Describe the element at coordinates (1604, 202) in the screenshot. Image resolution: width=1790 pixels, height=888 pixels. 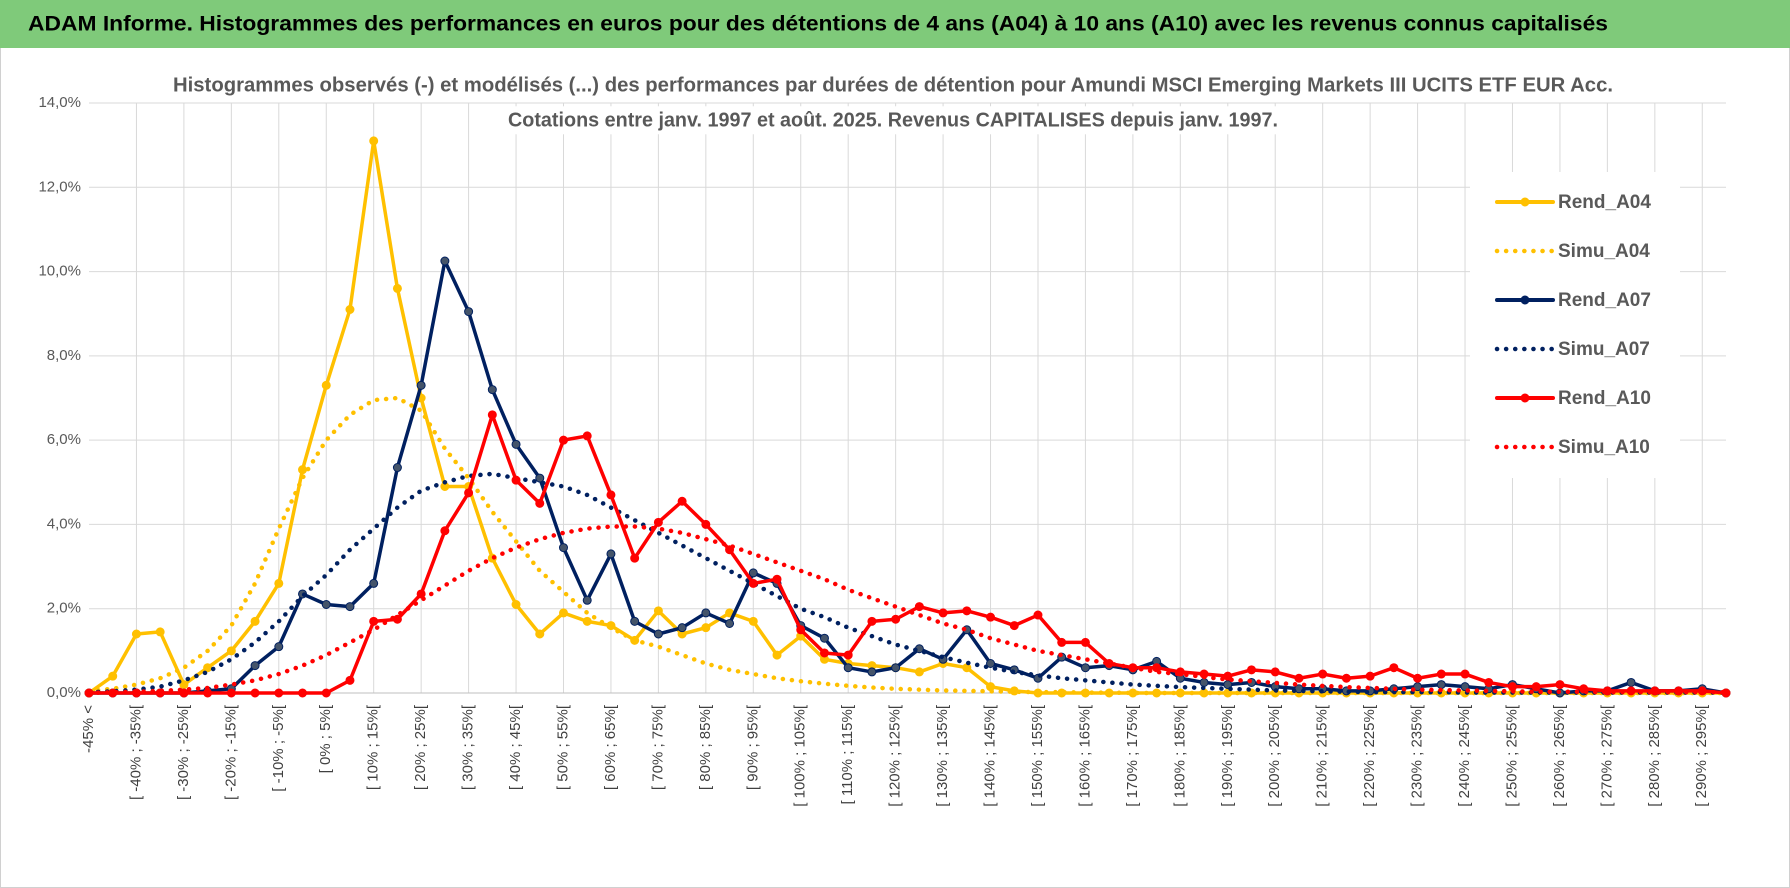
I see `legend-label: Rend_A04` at that location.